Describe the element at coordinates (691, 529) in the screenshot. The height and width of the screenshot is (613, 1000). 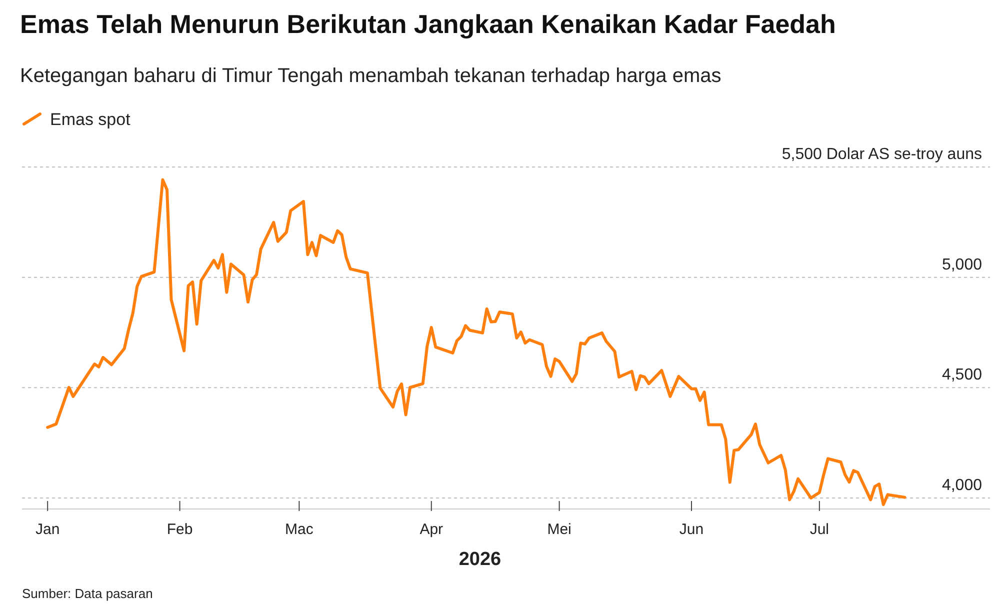
I see `x-tick-label: Jun` at that location.